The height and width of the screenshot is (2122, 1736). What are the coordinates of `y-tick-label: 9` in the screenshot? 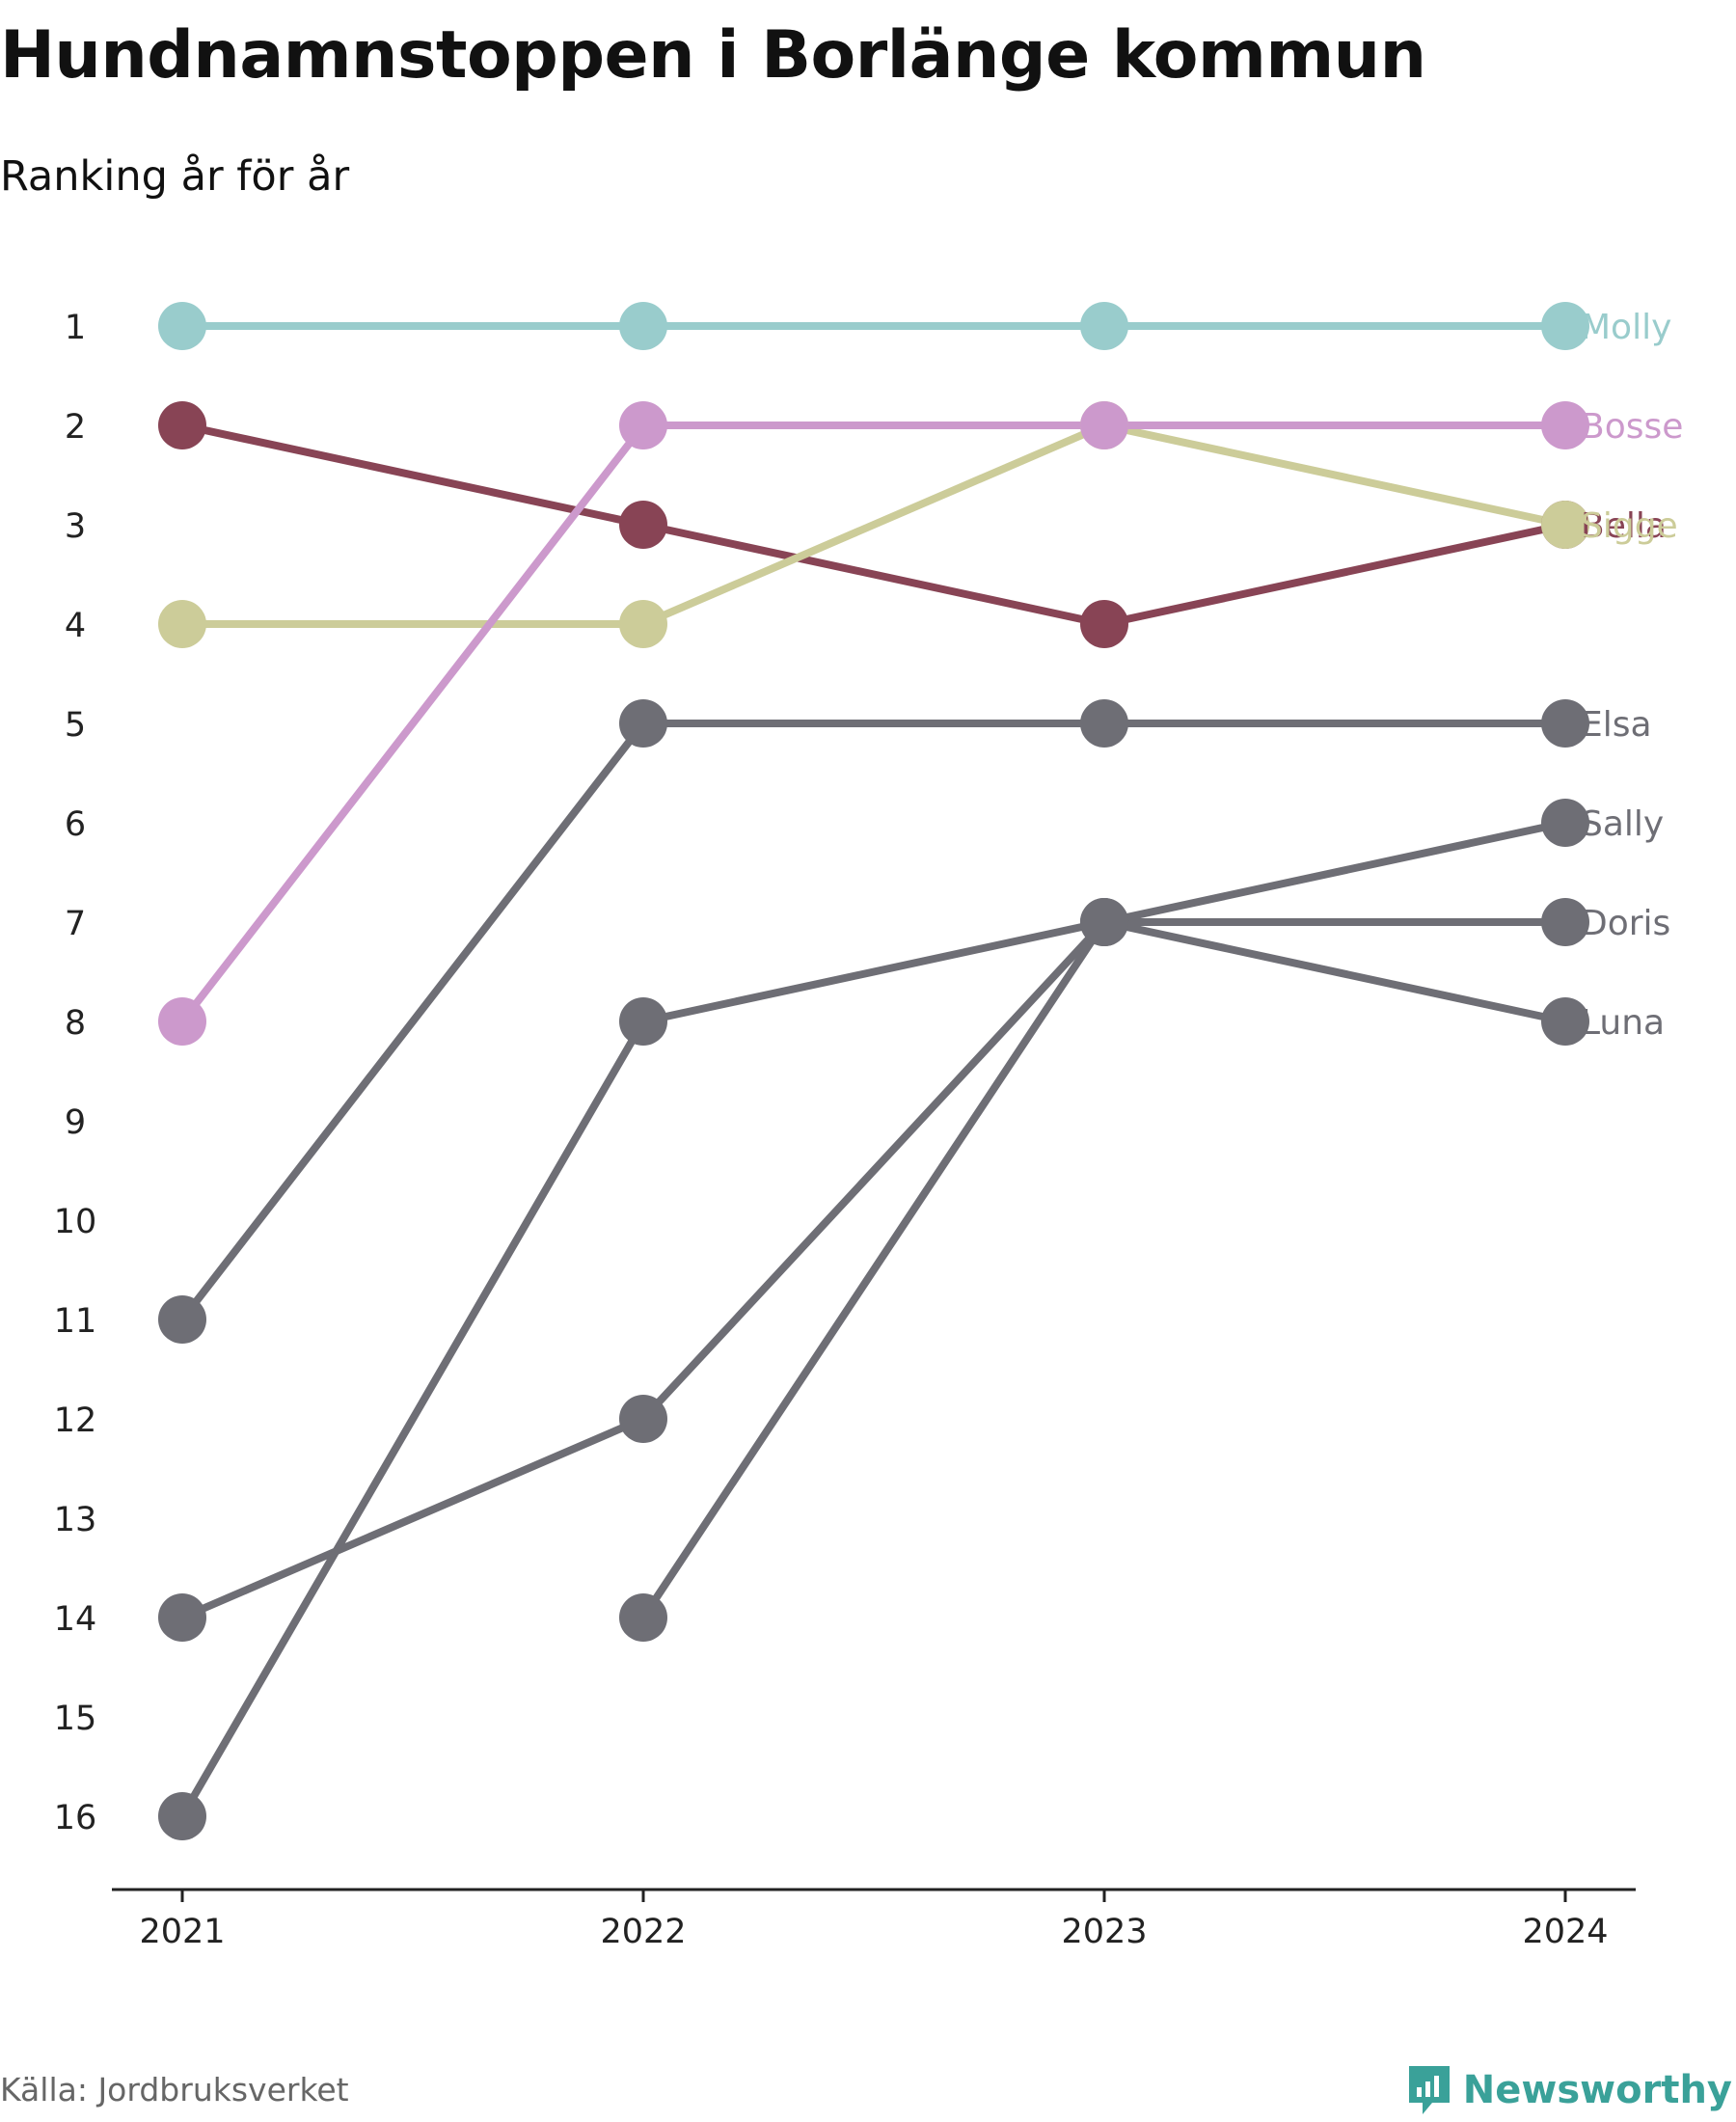 It's located at (75, 1123).